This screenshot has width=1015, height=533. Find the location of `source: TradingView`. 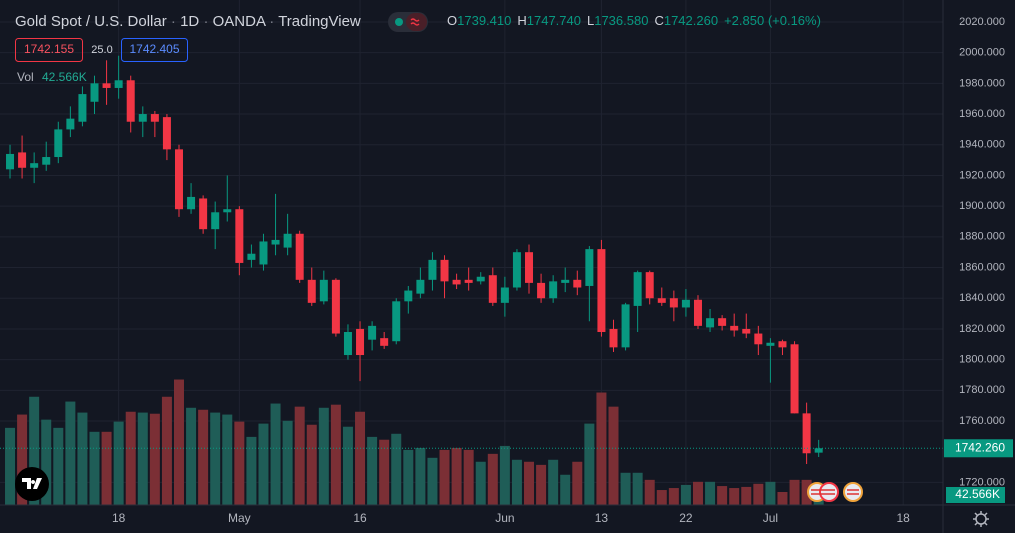

source: TradingView is located at coordinates (319, 21).